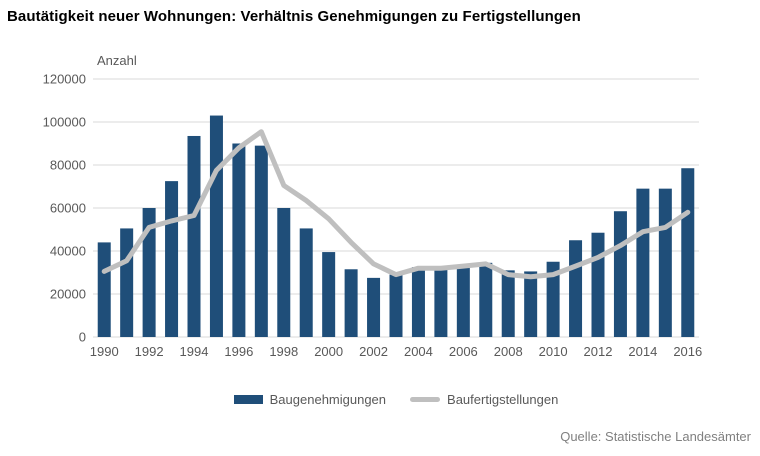 The image size is (760, 456). What do you see at coordinates (328, 351) in the screenshot?
I see `x-tick-label: 2000` at bounding box center [328, 351].